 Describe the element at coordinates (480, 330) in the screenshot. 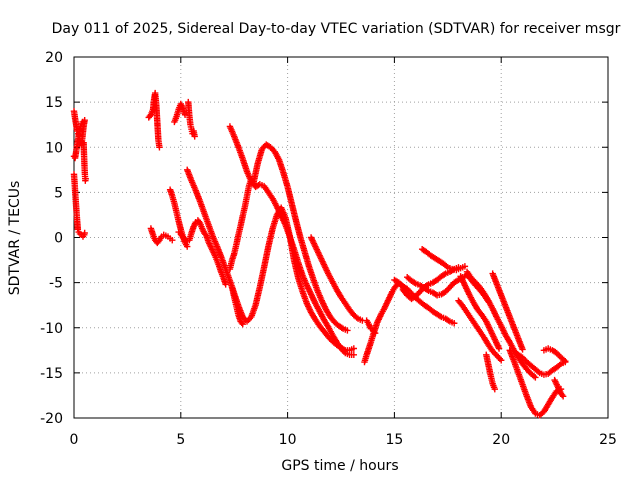

I see `series-s25` at that location.